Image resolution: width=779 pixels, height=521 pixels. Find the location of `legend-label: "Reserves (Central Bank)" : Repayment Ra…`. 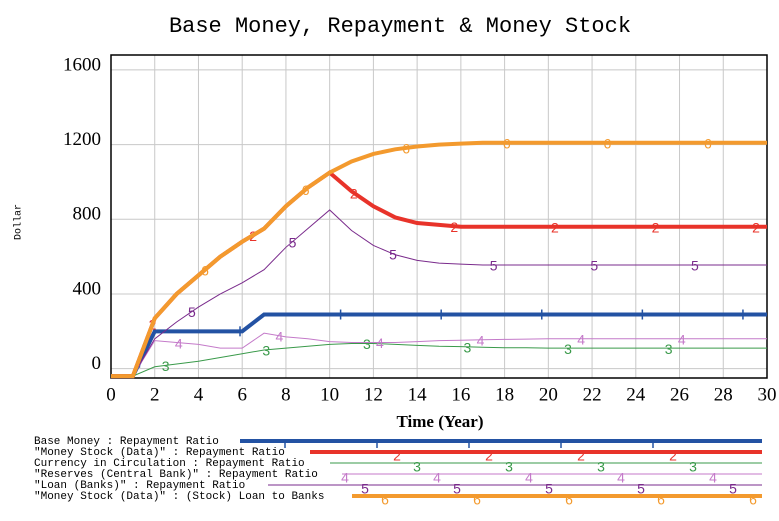

legend-label: "Reserves (Central Bank)" : Repayment Ra… is located at coordinates (176, 475).